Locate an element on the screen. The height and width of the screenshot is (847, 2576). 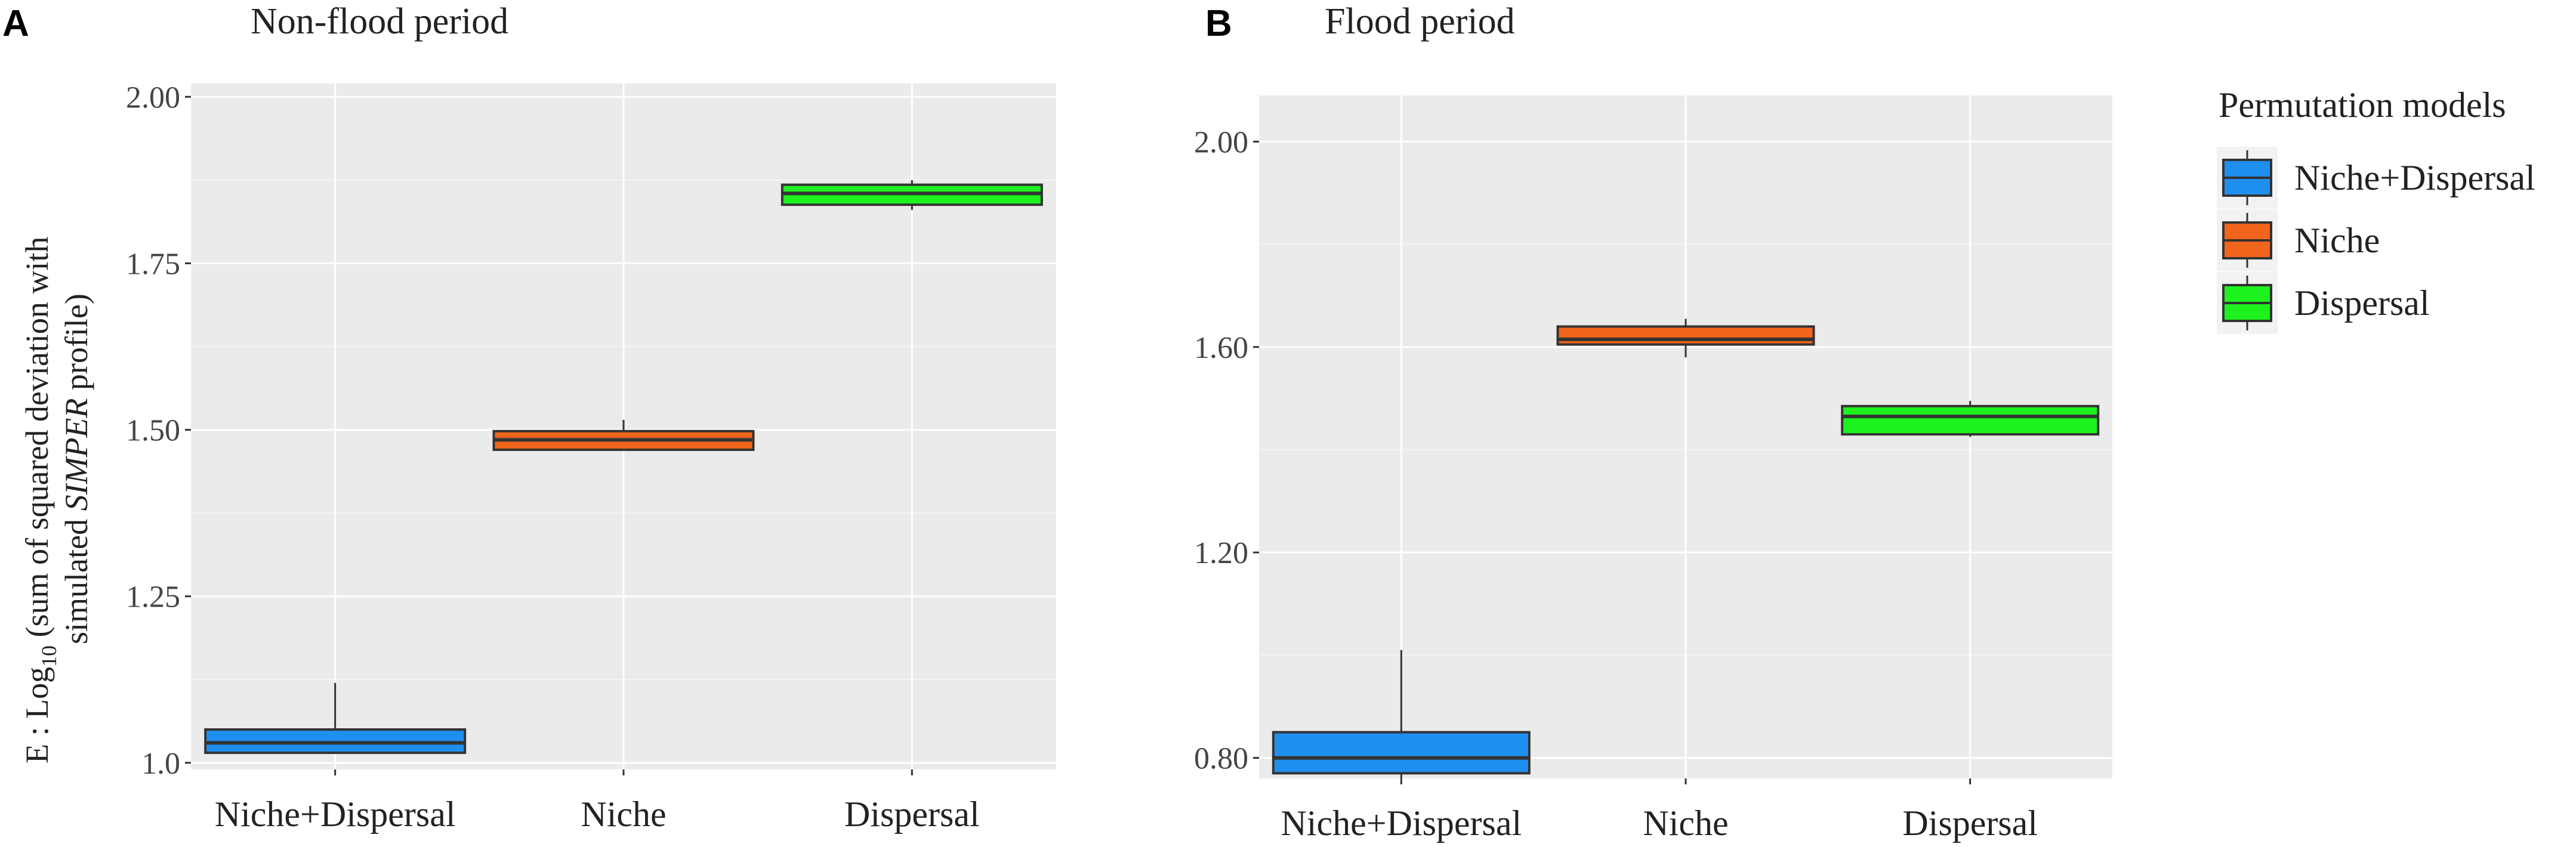
y-tick-label: 1.75 is located at coordinates (153, 264).